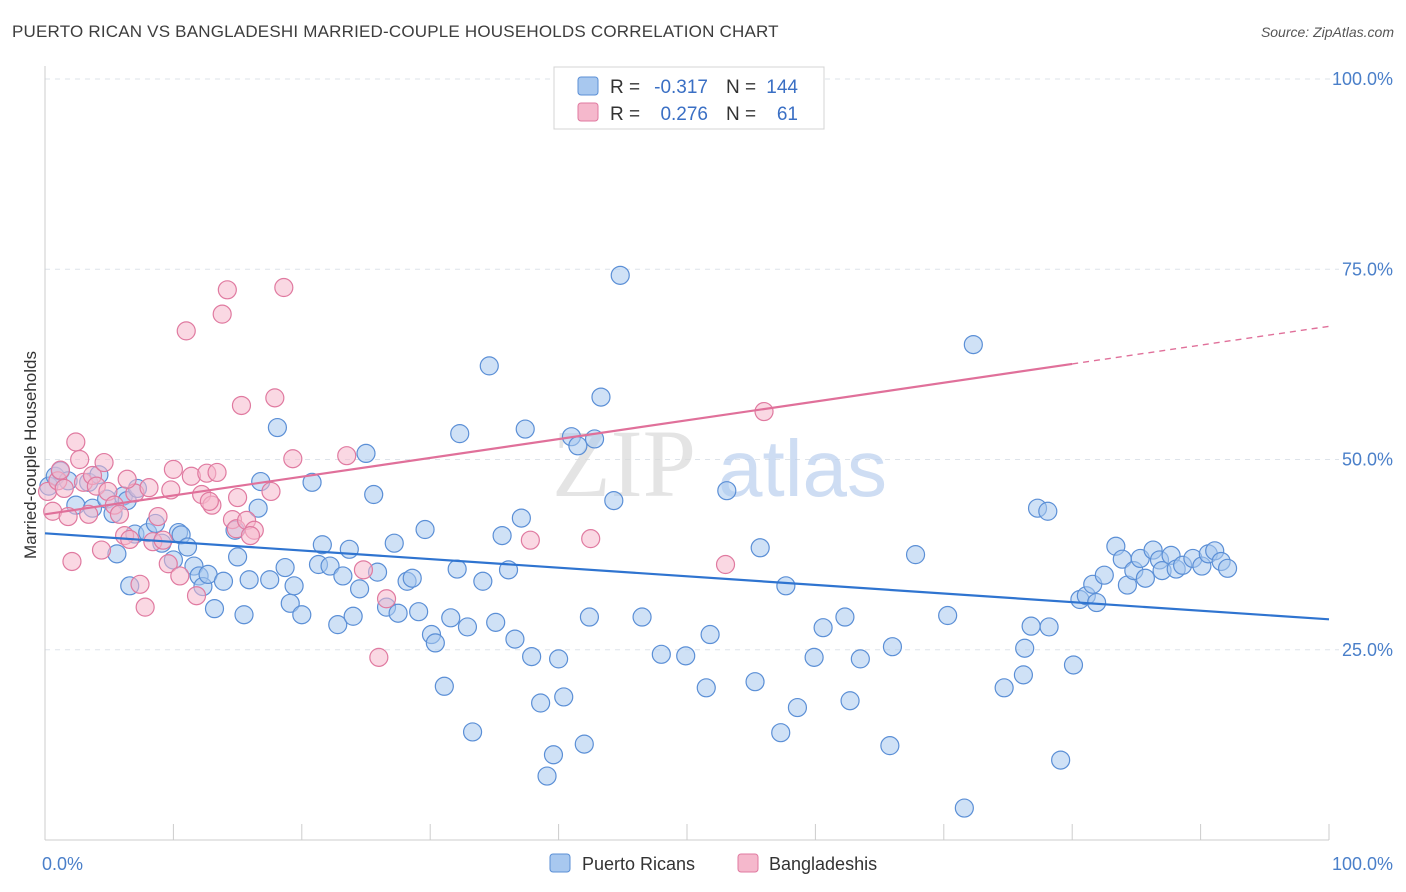  Describe the element at coordinates (1367, 269) in the screenshot. I see `y-tick-label-2: 75.0%` at that location.